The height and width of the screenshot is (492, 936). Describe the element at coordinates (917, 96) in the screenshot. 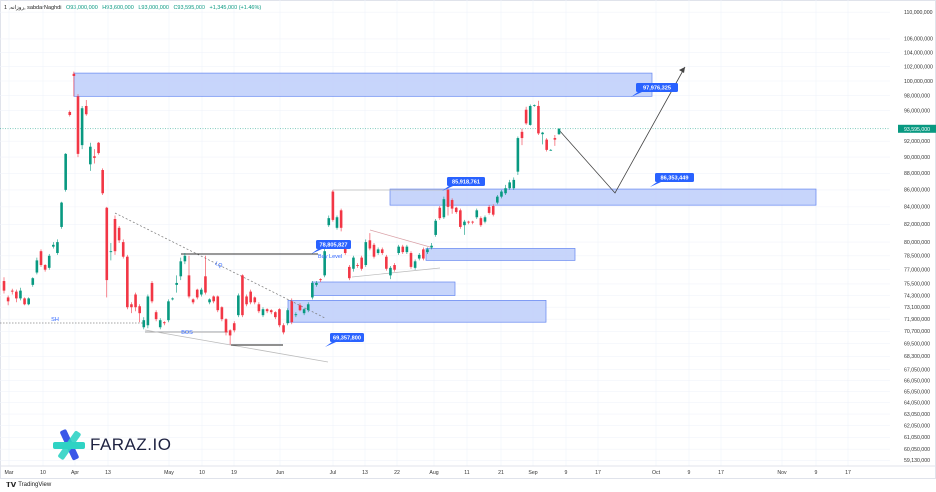

I see `price-tick-label: 98,000,000` at that location.